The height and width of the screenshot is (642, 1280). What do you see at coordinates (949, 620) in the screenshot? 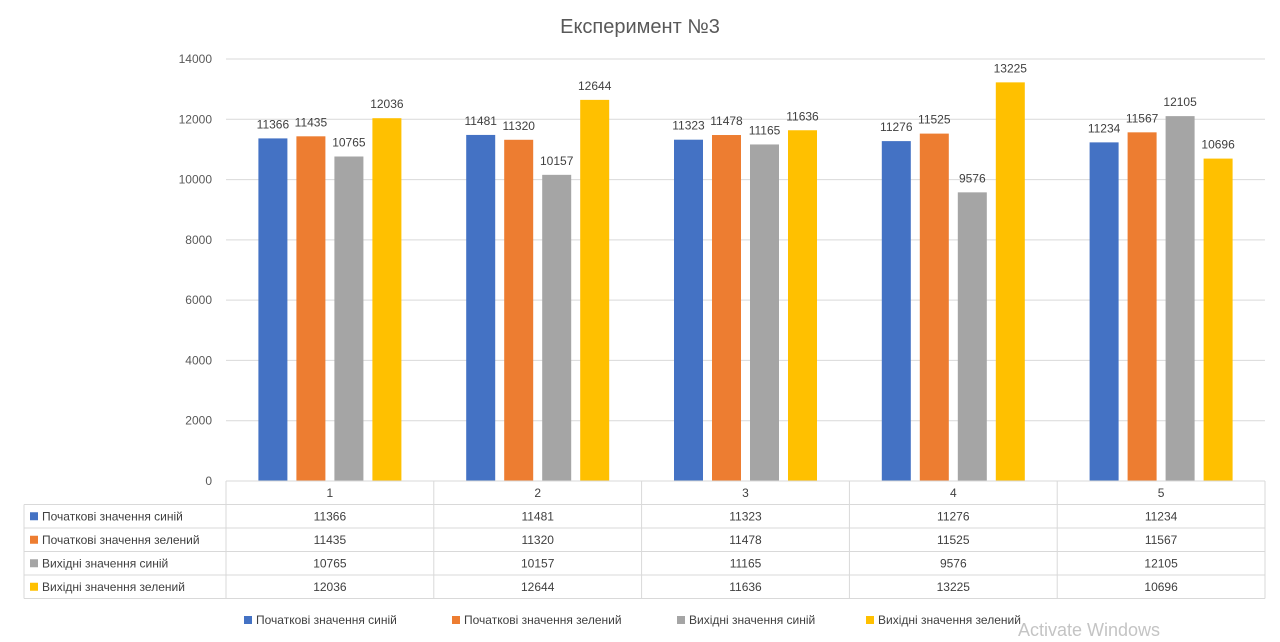
I see `legend-label: Вихідні значення зелений` at bounding box center [949, 620].